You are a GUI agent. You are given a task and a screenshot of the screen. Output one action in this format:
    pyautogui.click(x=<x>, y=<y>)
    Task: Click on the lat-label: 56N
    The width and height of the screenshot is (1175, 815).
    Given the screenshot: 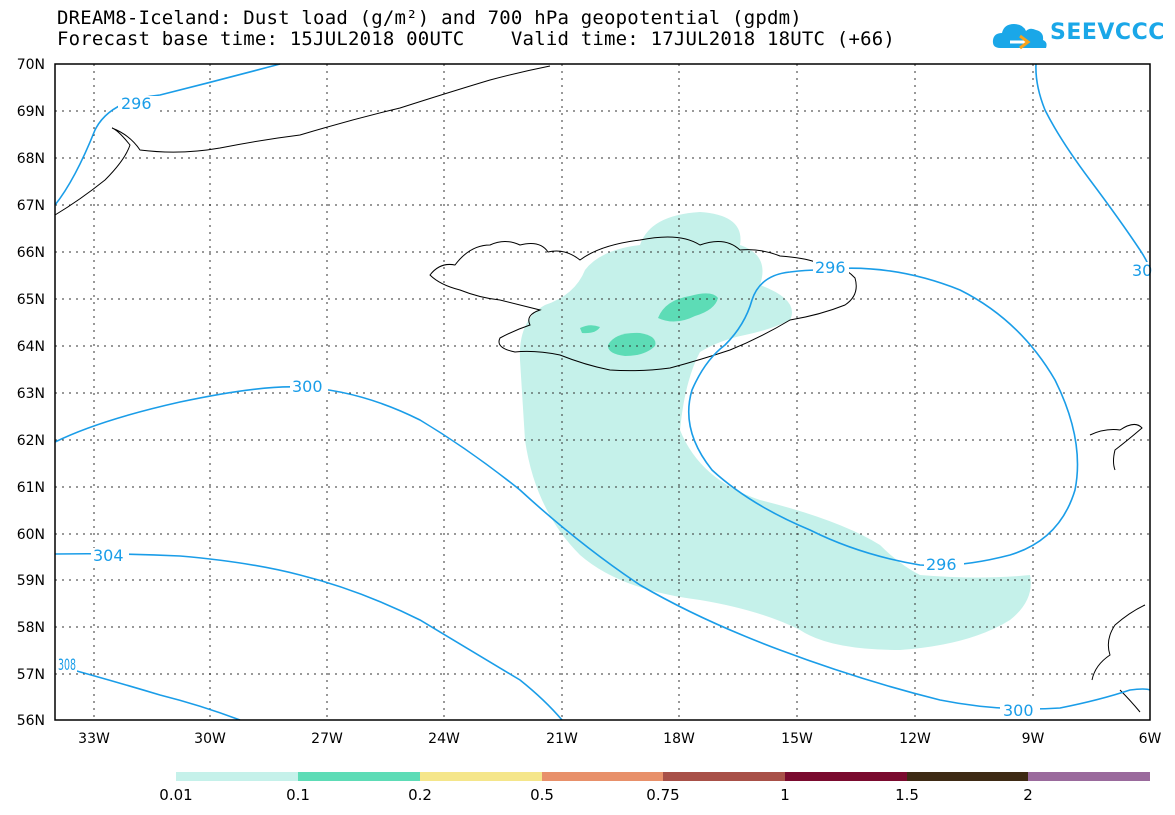 What is the action you would take?
    pyautogui.click(x=31, y=721)
    